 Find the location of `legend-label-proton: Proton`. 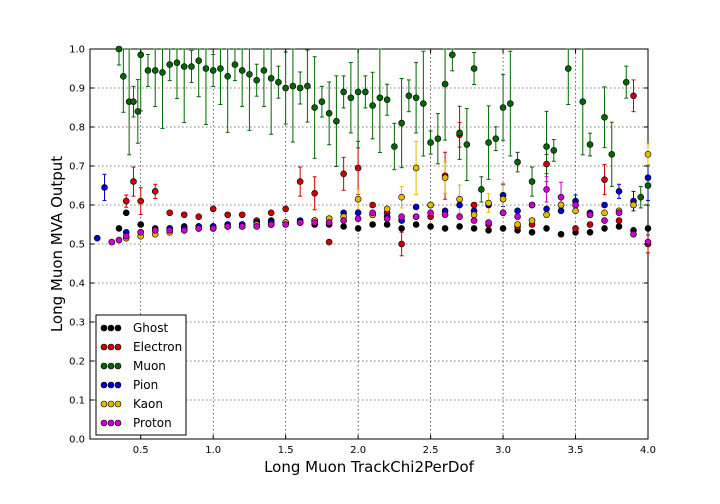

legend-label-proton: Proton is located at coordinates (152, 423).